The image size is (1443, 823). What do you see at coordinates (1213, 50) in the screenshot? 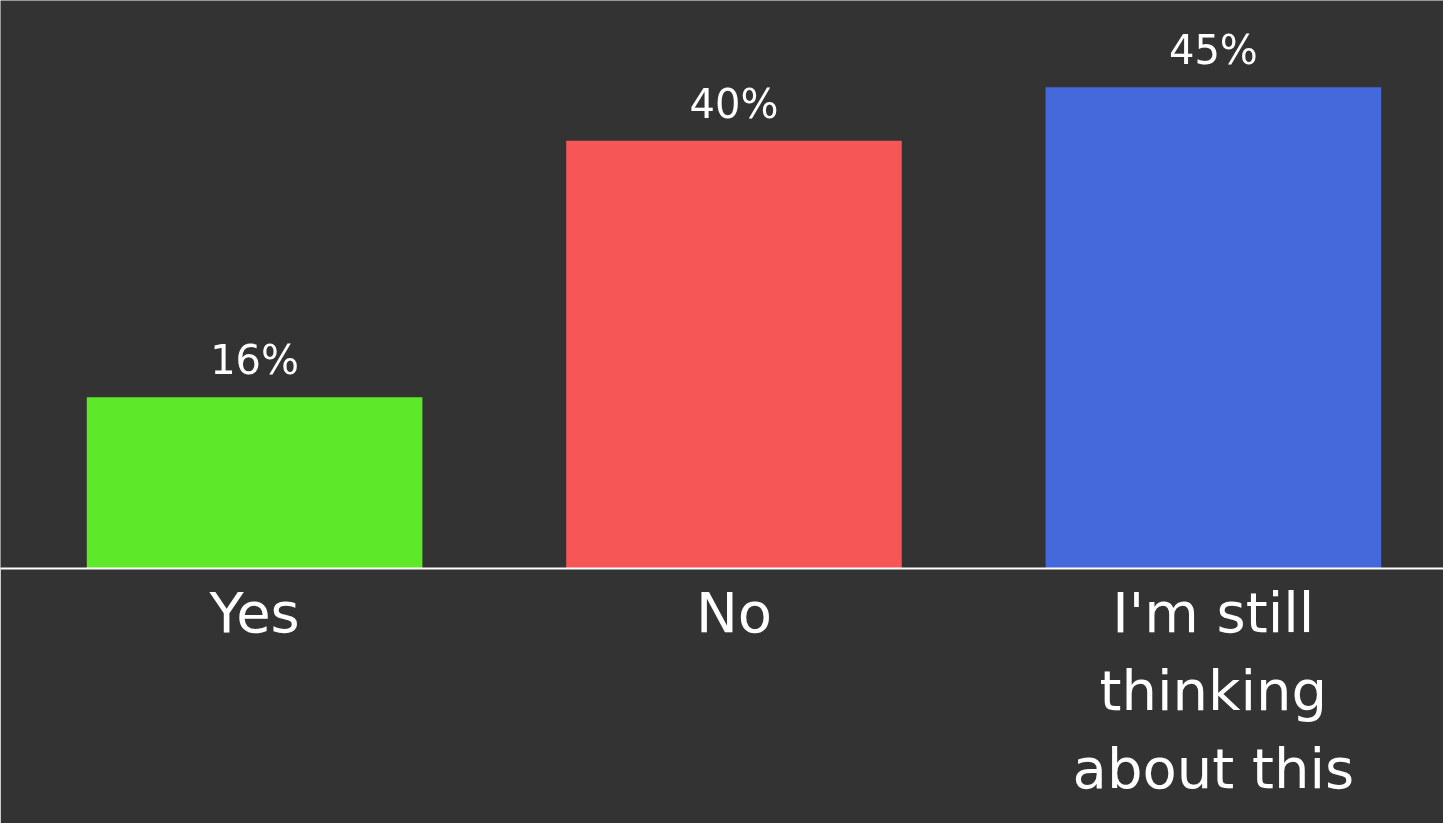
I see `data-label: 45%` at bounding box center [1213, 50].